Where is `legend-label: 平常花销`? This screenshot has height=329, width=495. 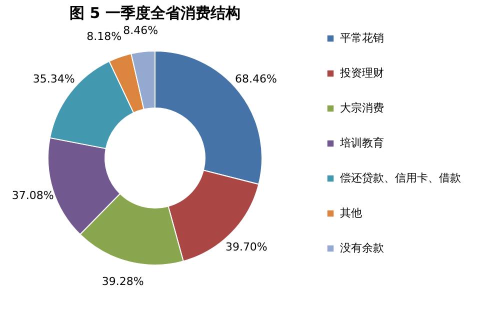
legend-label: 平常花销 is located at coordinates (362, 38).